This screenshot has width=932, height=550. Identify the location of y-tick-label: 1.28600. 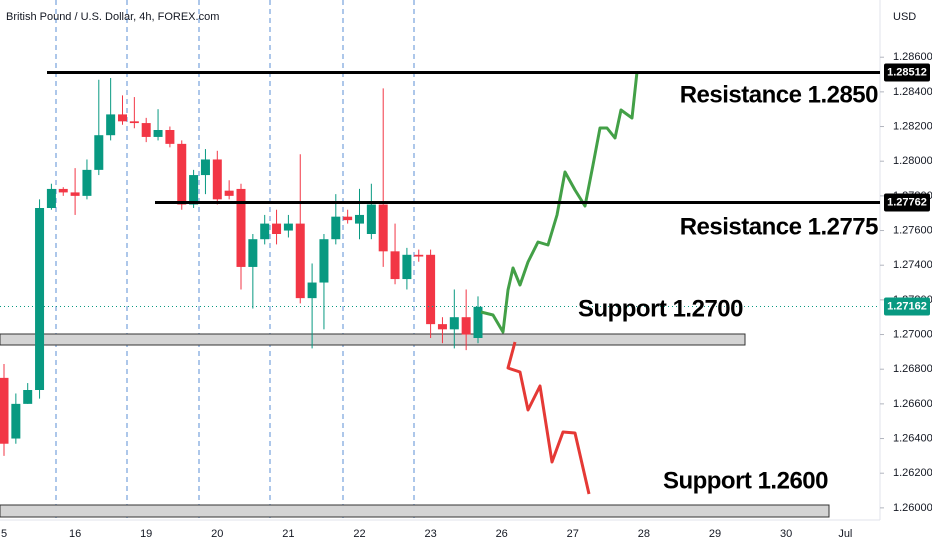
(912, 57).